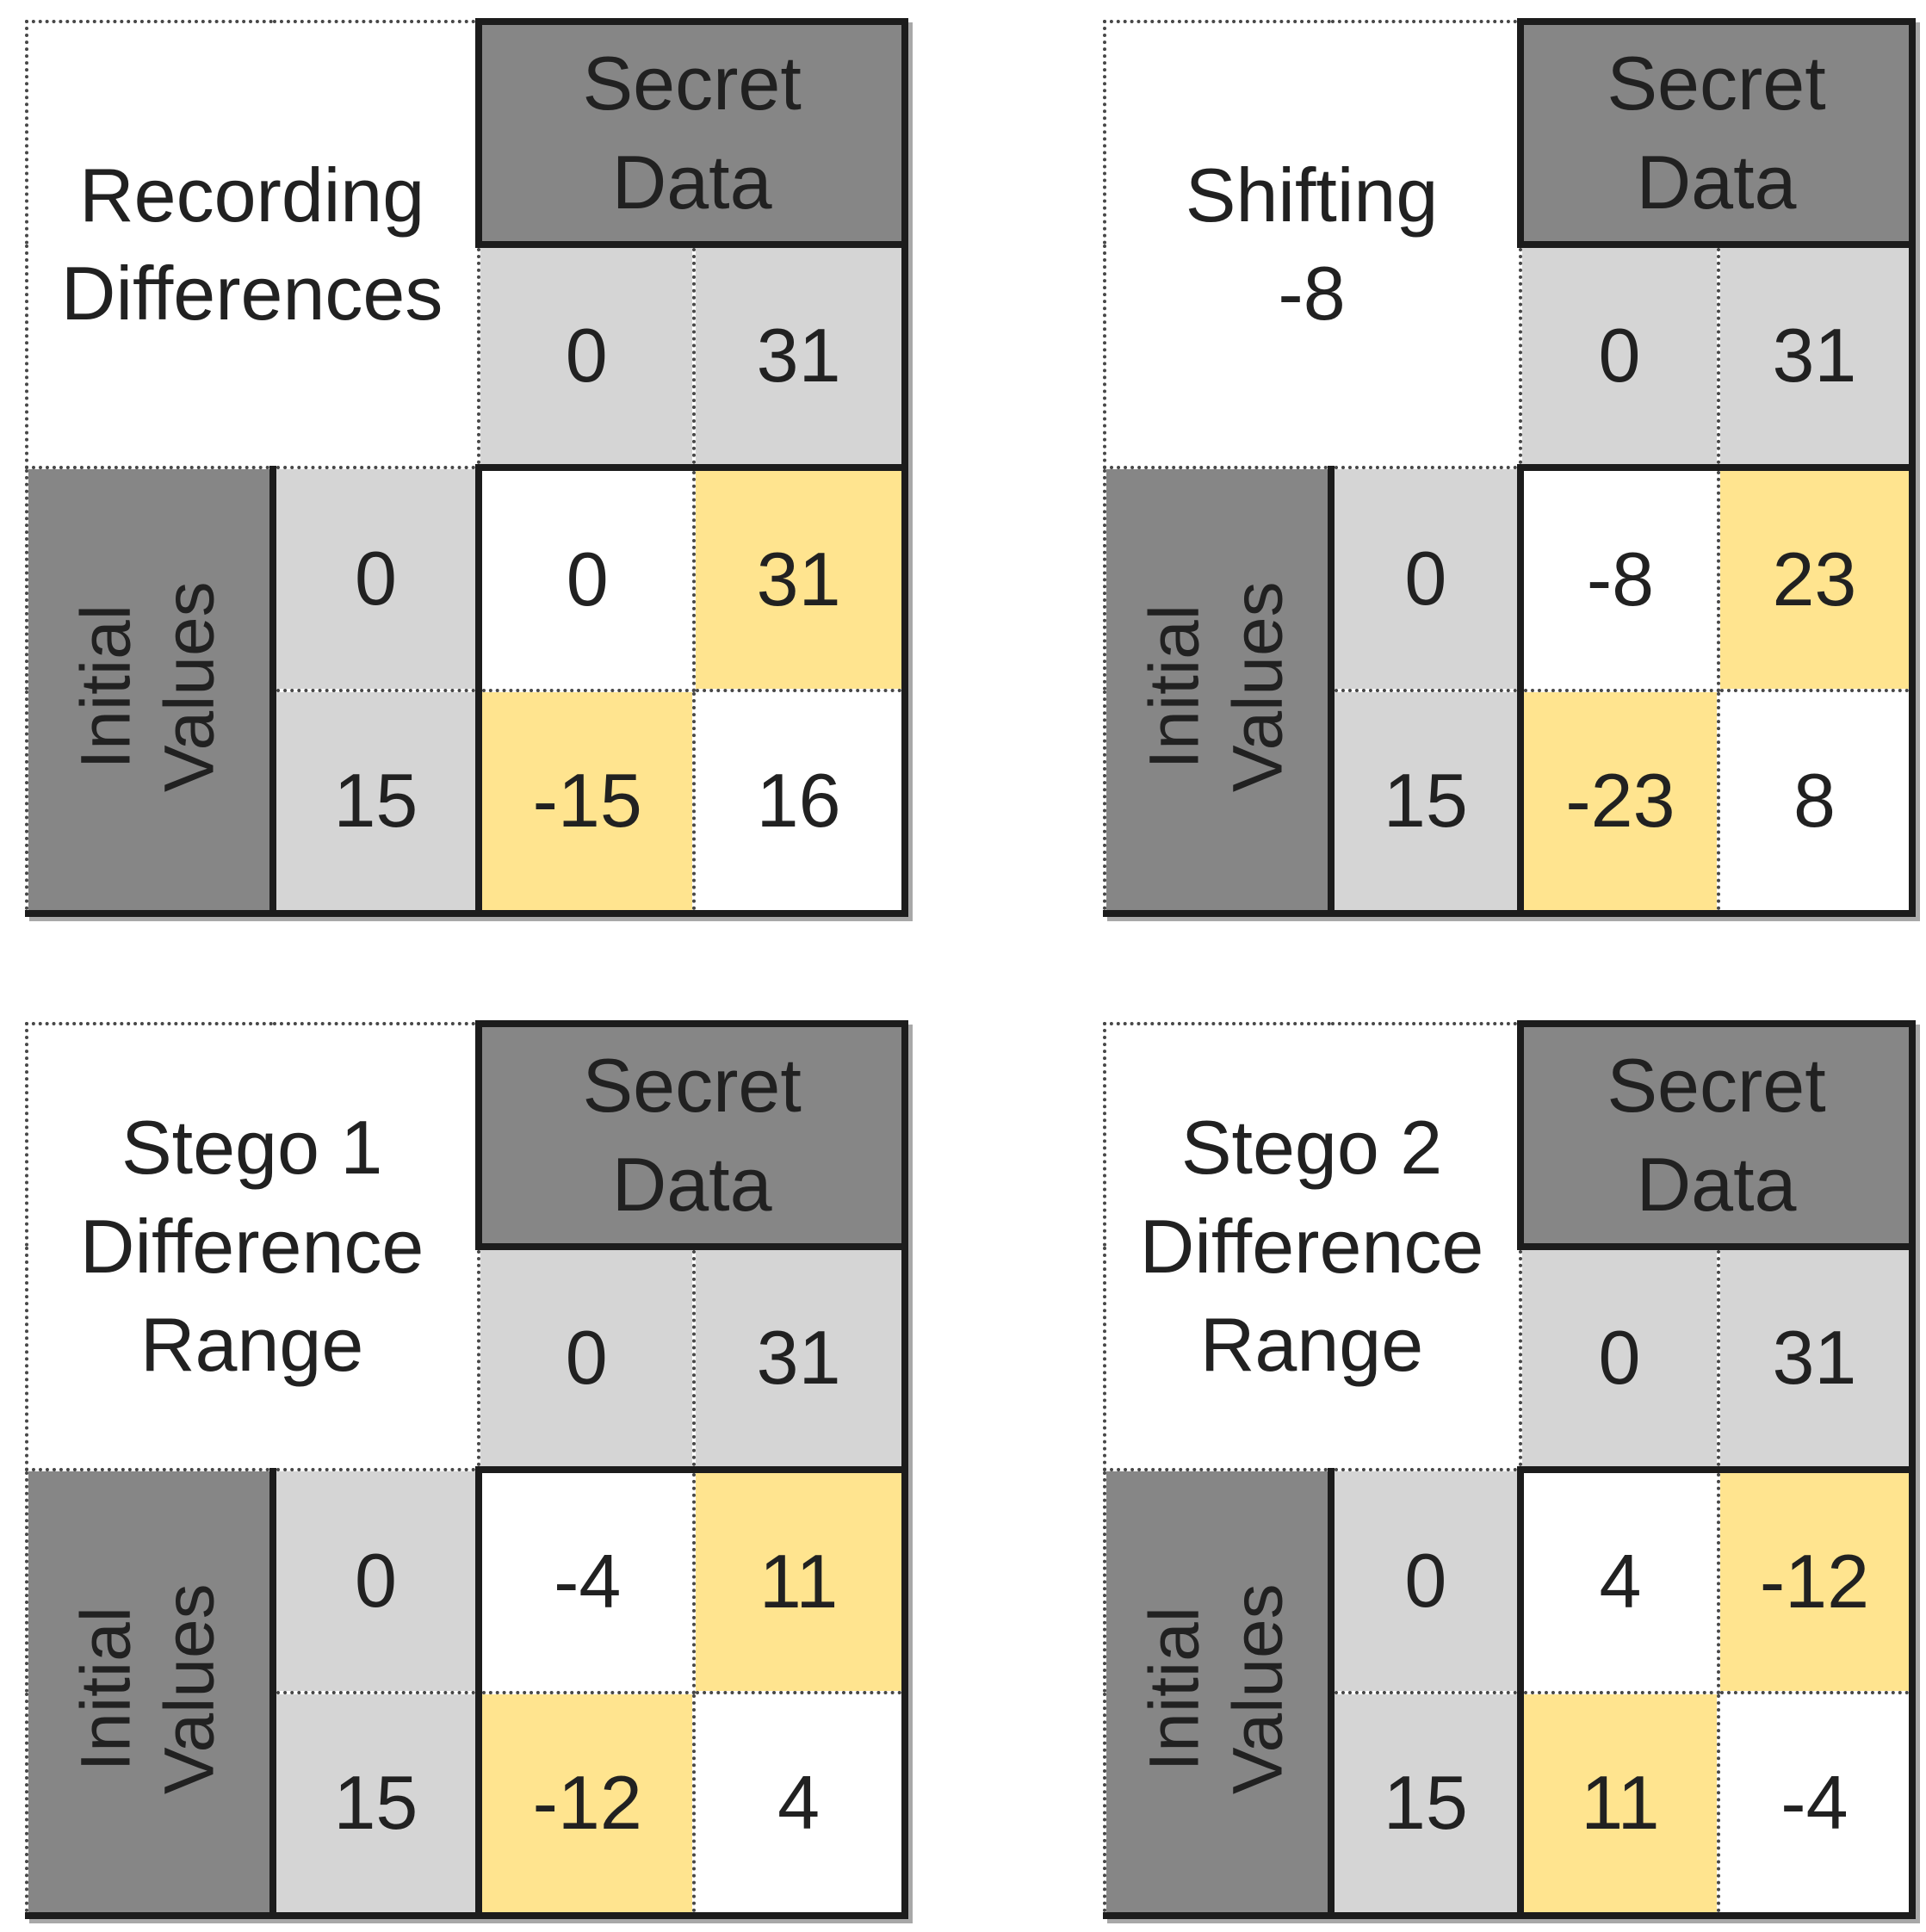 The width and height of the screenshot is (1926, 1932). I want to click on table-title: Stego 2 Difference Range, so click(1312, 1246).